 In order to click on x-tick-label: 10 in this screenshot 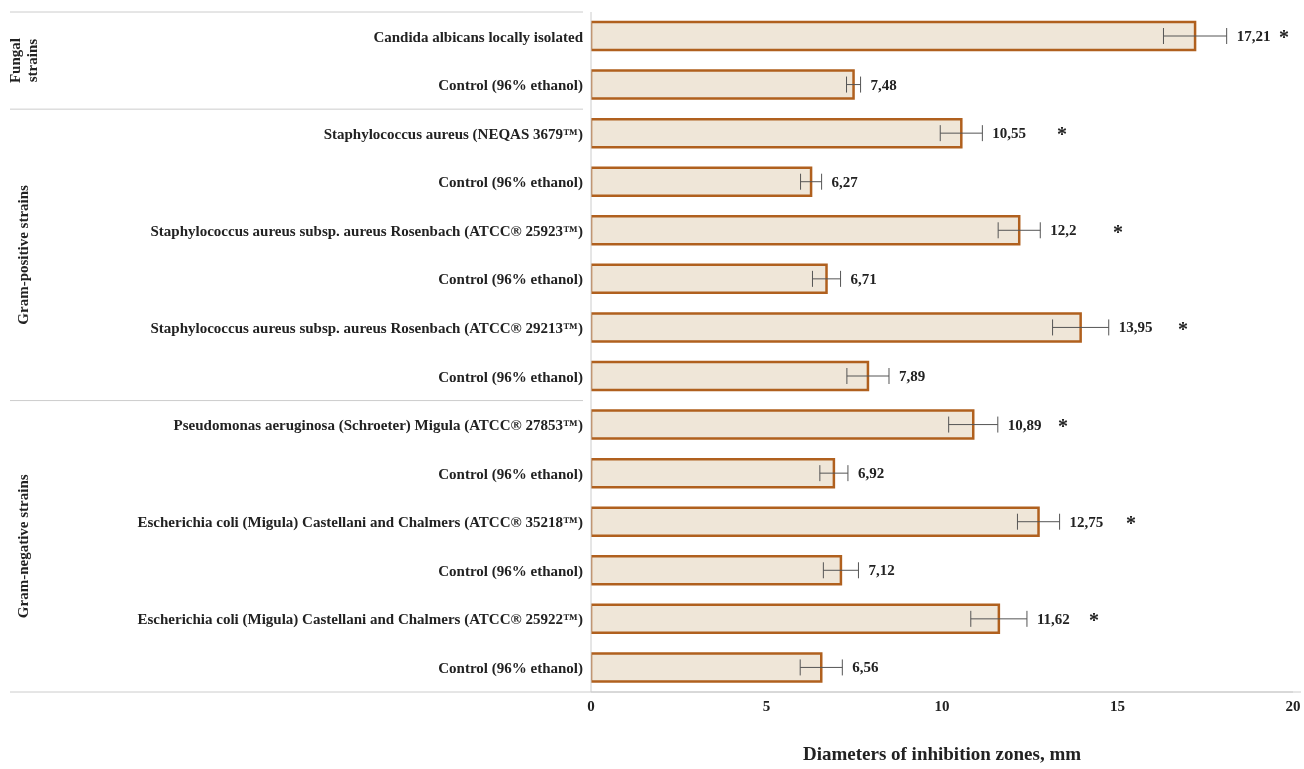, I will do `click(942, 705)`.